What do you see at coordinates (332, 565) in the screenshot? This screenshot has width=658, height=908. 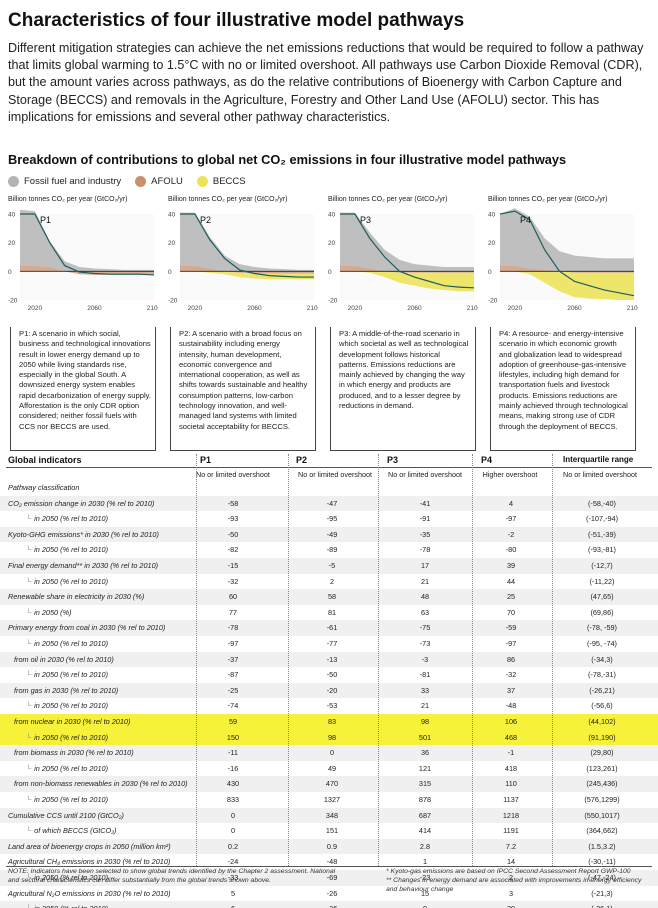 I see `table-cell: -5` at bounding box center [332, 565].